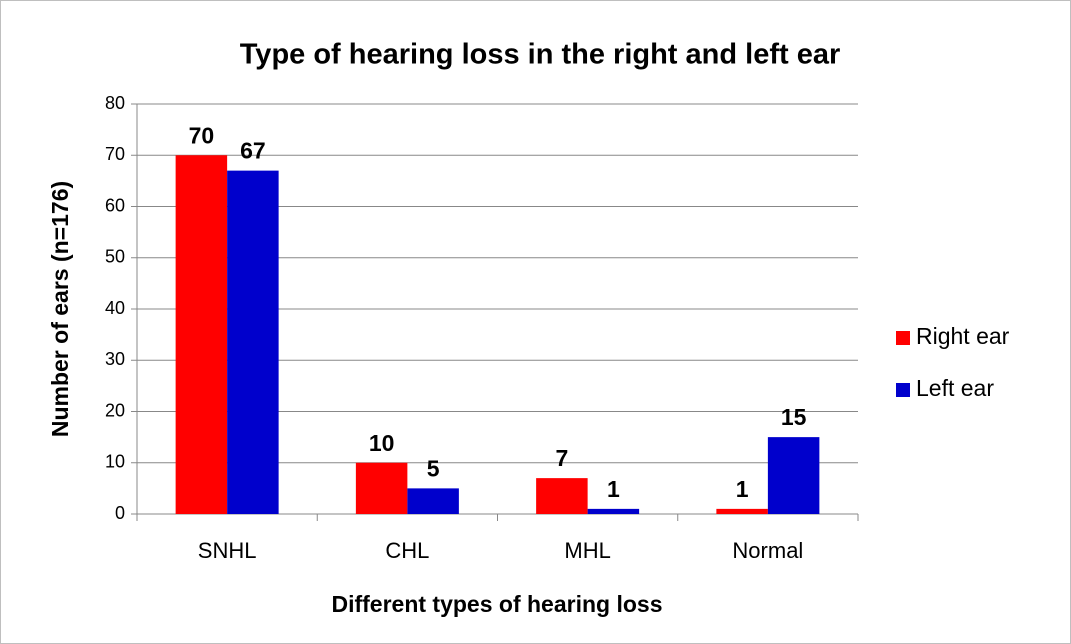 The width and height of the screenshot is (1071, 644). I want to click on data-label: 67, so click(253, 151).